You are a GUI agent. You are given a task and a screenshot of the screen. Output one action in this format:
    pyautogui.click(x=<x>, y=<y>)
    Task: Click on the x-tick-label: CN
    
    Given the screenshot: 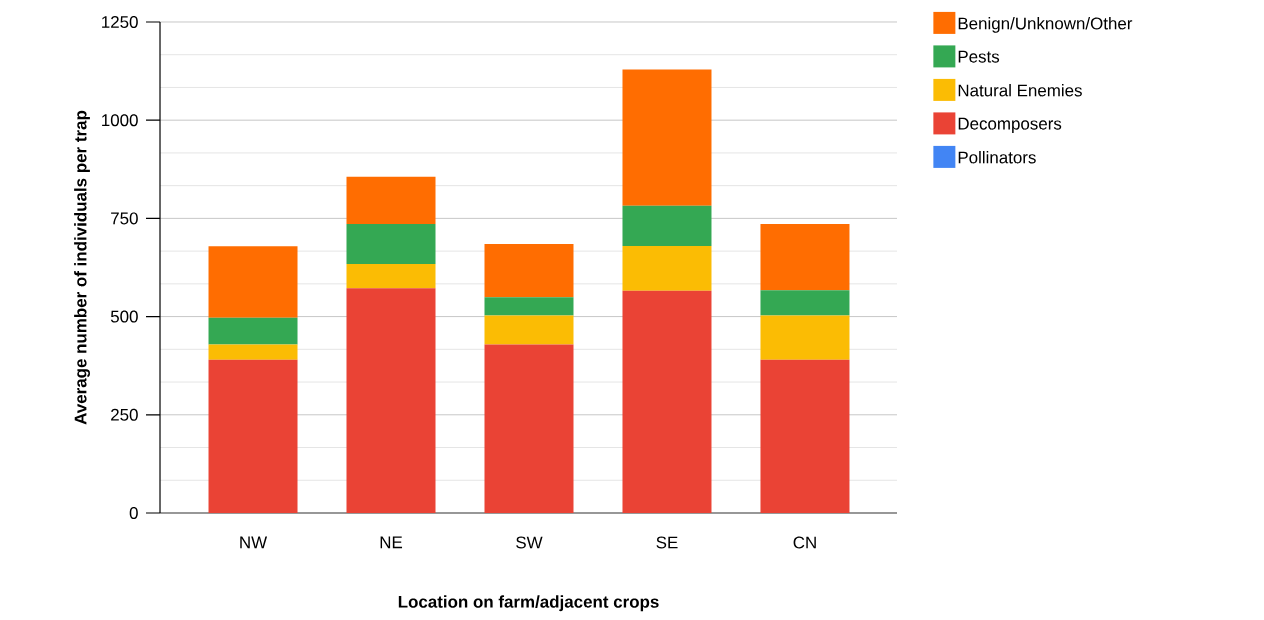 What is the action you would take?
    pyautogui.click(x=804, y=542)
    